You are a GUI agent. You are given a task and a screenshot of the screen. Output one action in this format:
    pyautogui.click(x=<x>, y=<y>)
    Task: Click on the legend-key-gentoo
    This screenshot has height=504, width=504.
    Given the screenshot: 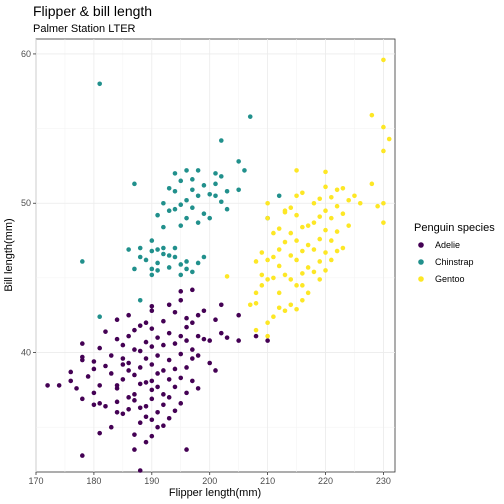 What is the action you would take?
    pyautogui.click(x=421, y=279)
    